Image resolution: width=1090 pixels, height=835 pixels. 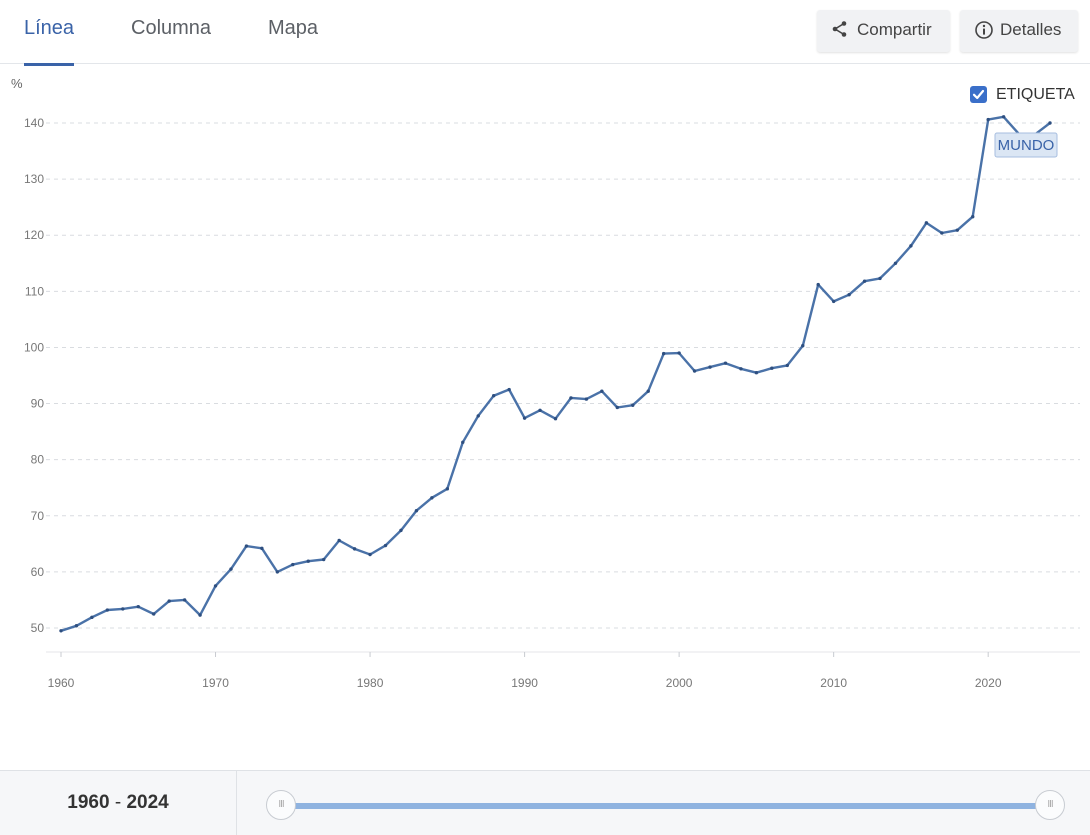 I want to click on x-tick-label: 2010, so click(x=833, y=683).